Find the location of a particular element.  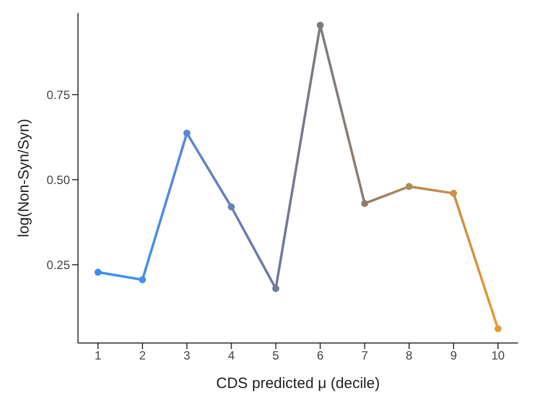

x-tick-label: 8 is located at coordinates (409, 355).